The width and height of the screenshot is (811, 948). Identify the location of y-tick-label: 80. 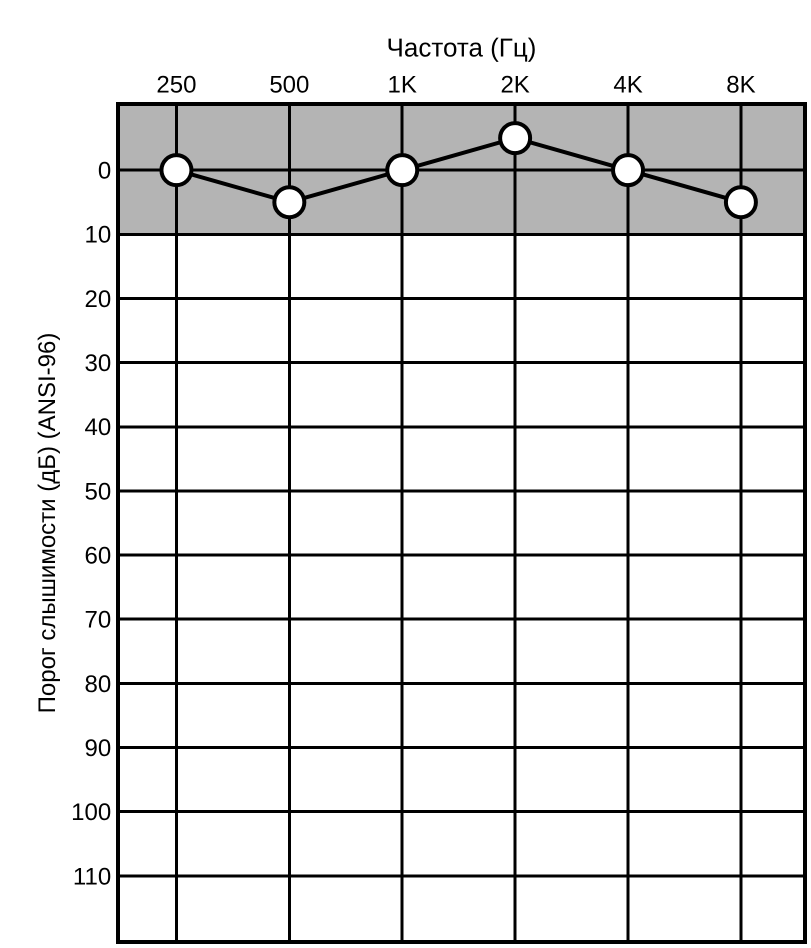
(98, 684).